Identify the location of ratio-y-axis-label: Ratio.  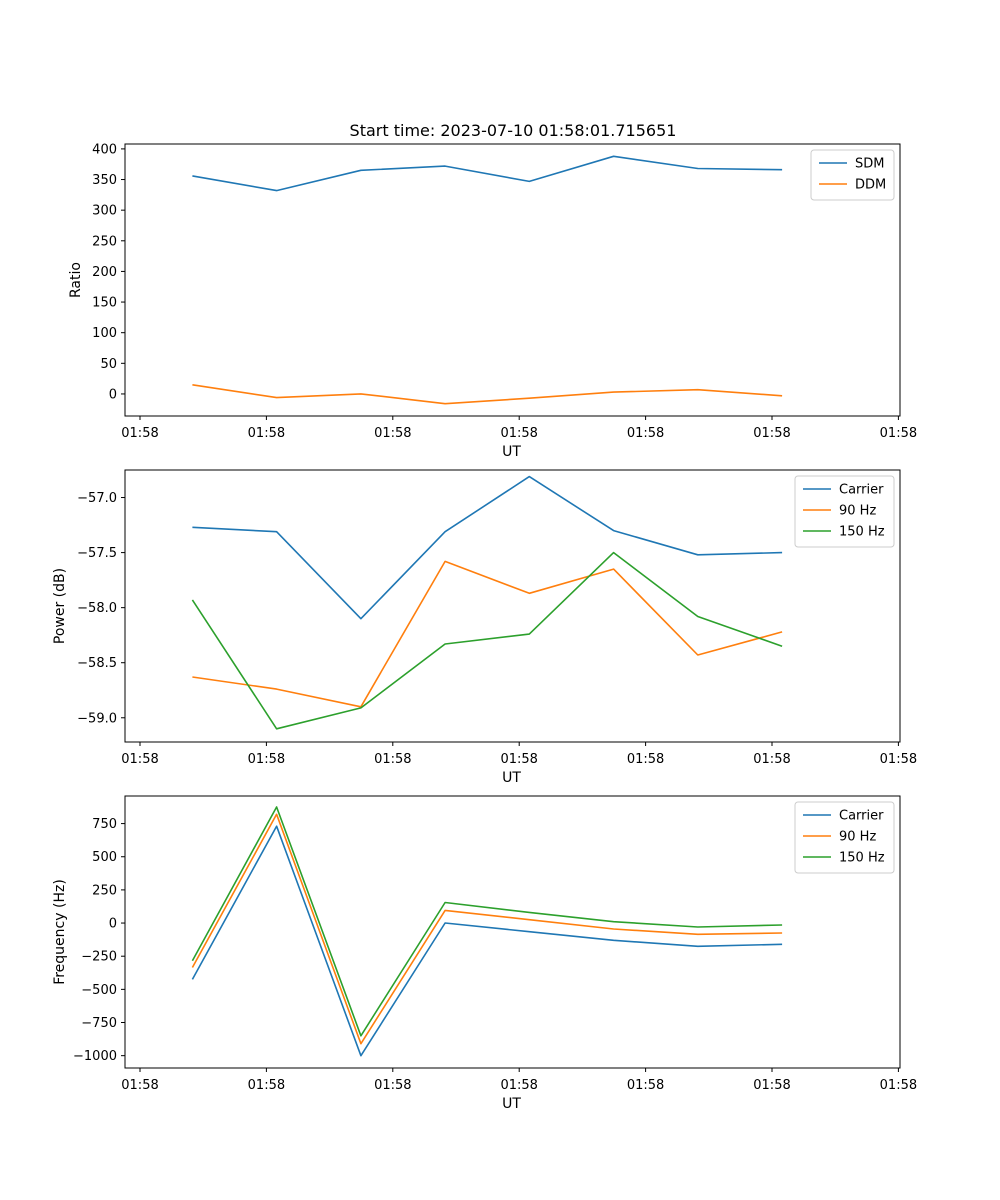
(76, 280).